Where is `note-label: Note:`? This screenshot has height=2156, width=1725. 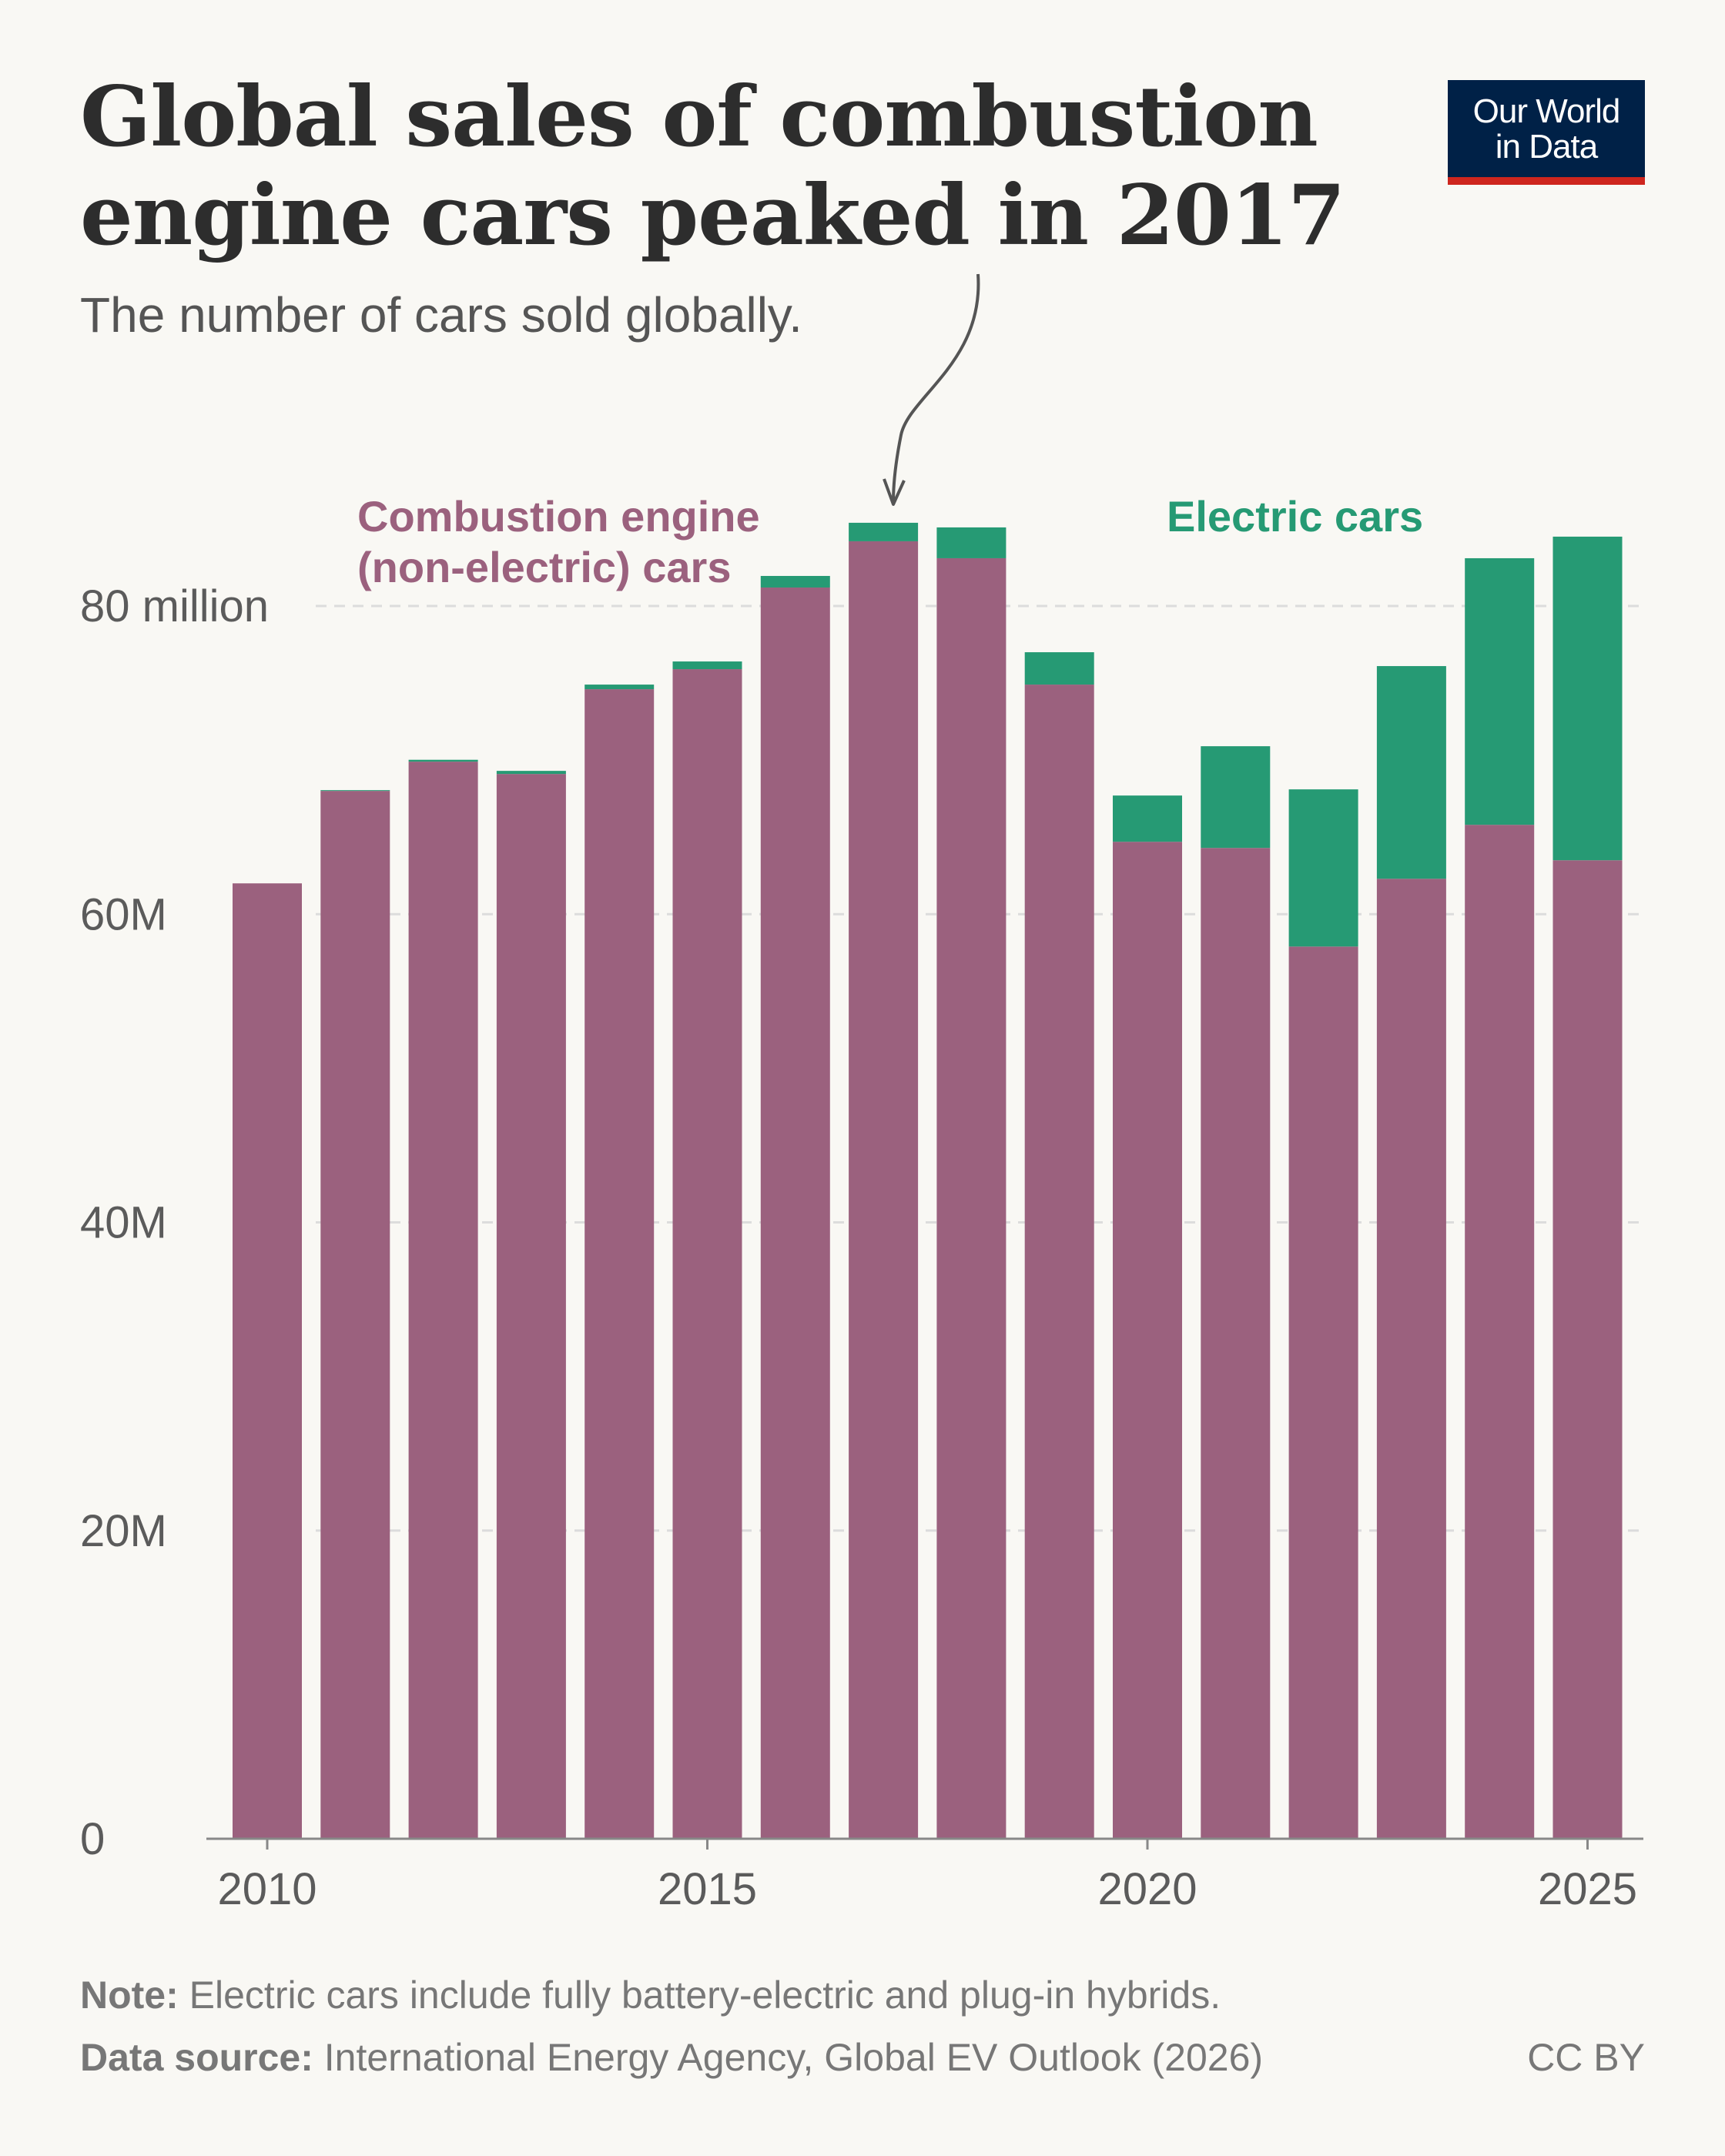 note-label: Note: is located at coordinates (129, 1996).